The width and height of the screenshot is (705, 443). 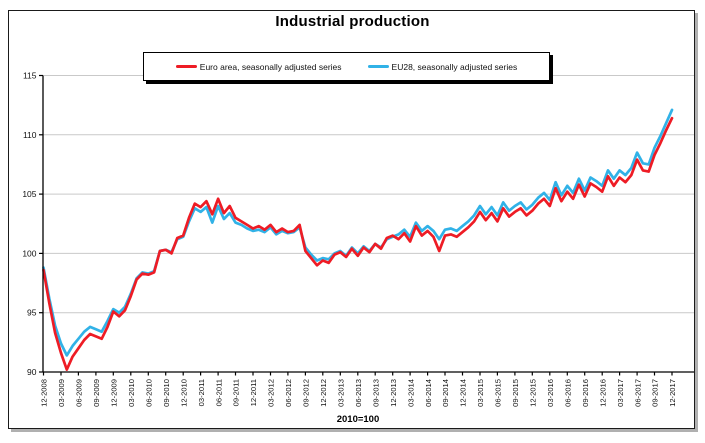 What do you see at coordinates (498, 393) in the screenshot?
I see `x-axis-label-06-2015: 06-2015` at bounding box center [498, 393].